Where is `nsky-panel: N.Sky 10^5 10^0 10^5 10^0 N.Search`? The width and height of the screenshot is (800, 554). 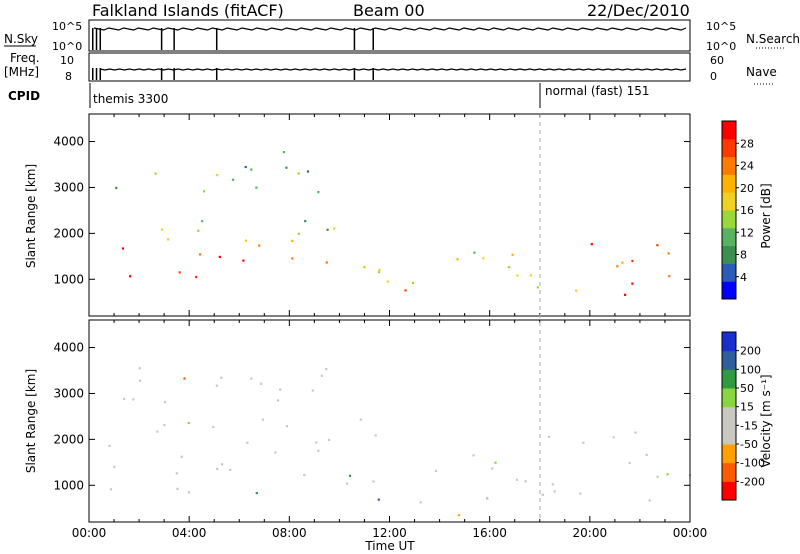 nsky-panel: N.Sky 10^5 10^0 10^5 10^0 N.Search is located at coordinates (402, 36).